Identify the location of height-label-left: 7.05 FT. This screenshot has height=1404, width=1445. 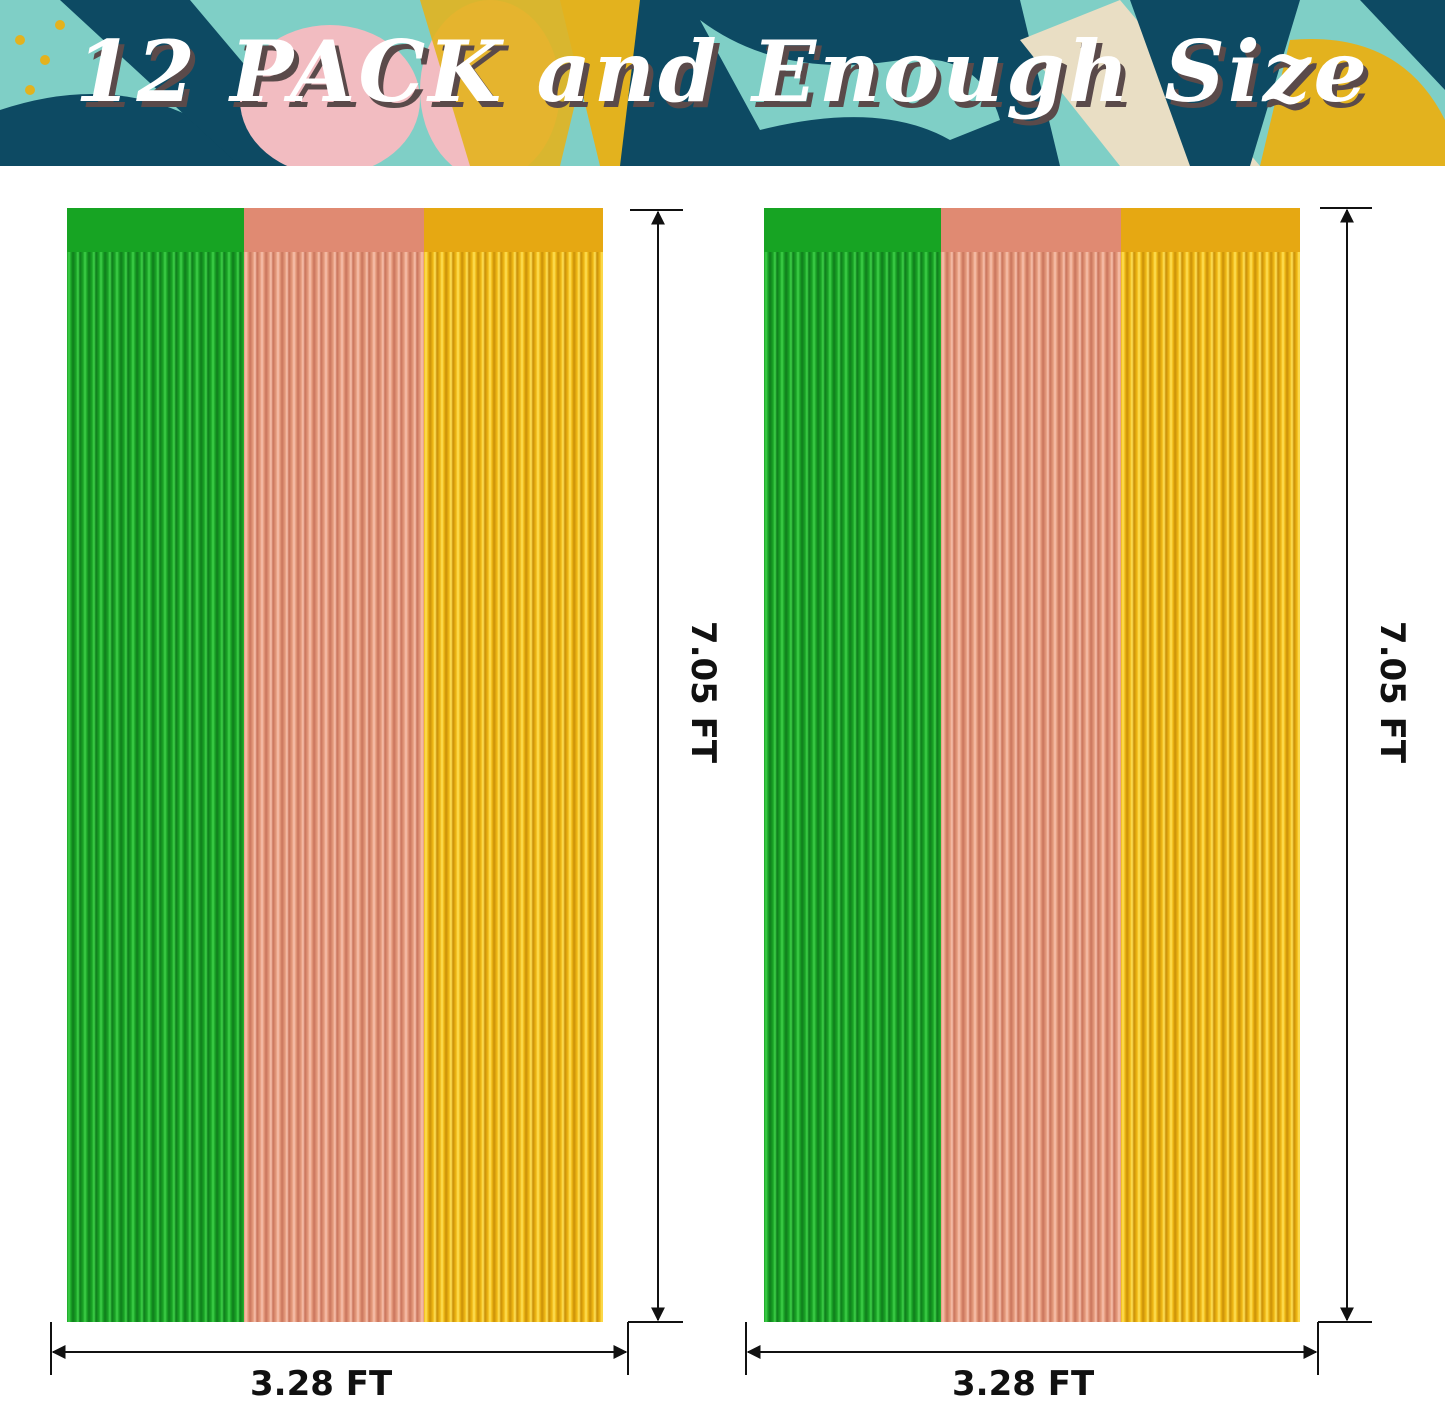
(703, 692).